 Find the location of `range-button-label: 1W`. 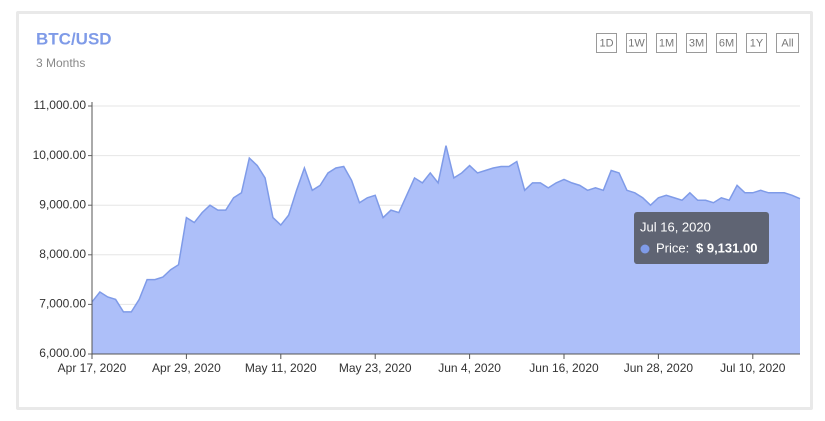

range-button-label: 1W is located at coordinates (636, 43).